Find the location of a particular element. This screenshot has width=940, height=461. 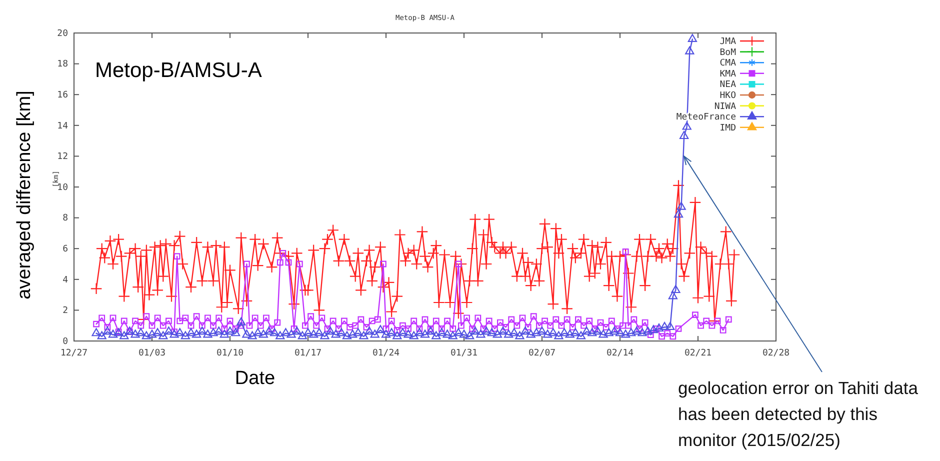

y-tick-label: 16 is located at coordinates (62, 95).